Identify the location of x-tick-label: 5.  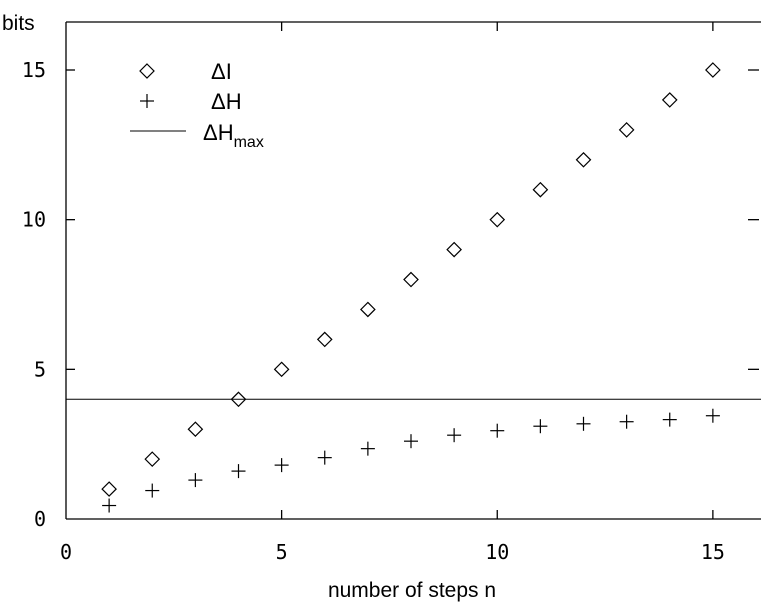
(282, 552).